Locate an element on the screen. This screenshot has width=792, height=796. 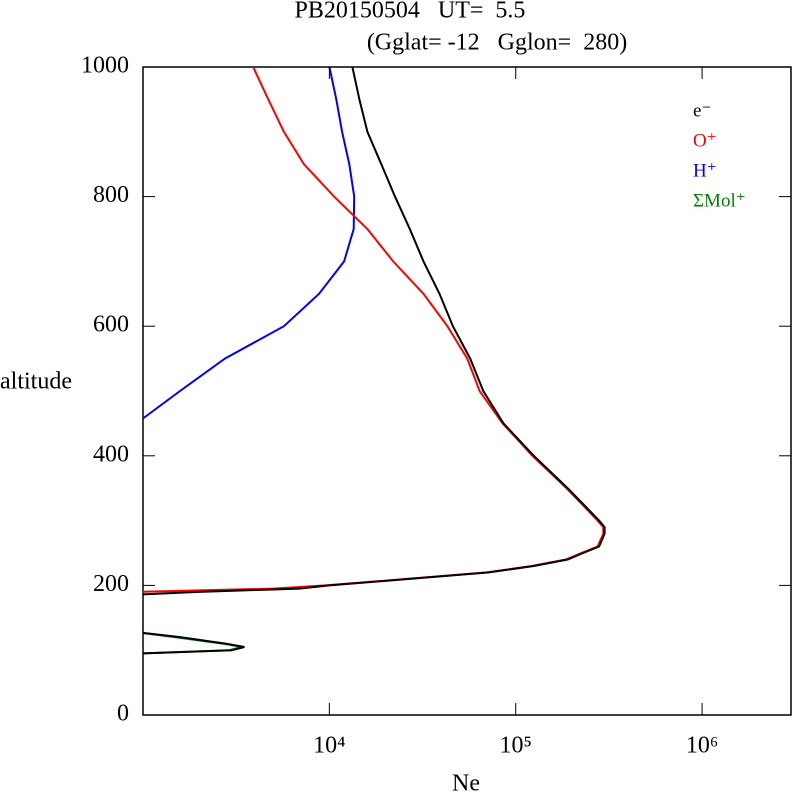
x-axis-label: Ne is located at coordinates (466, 783).